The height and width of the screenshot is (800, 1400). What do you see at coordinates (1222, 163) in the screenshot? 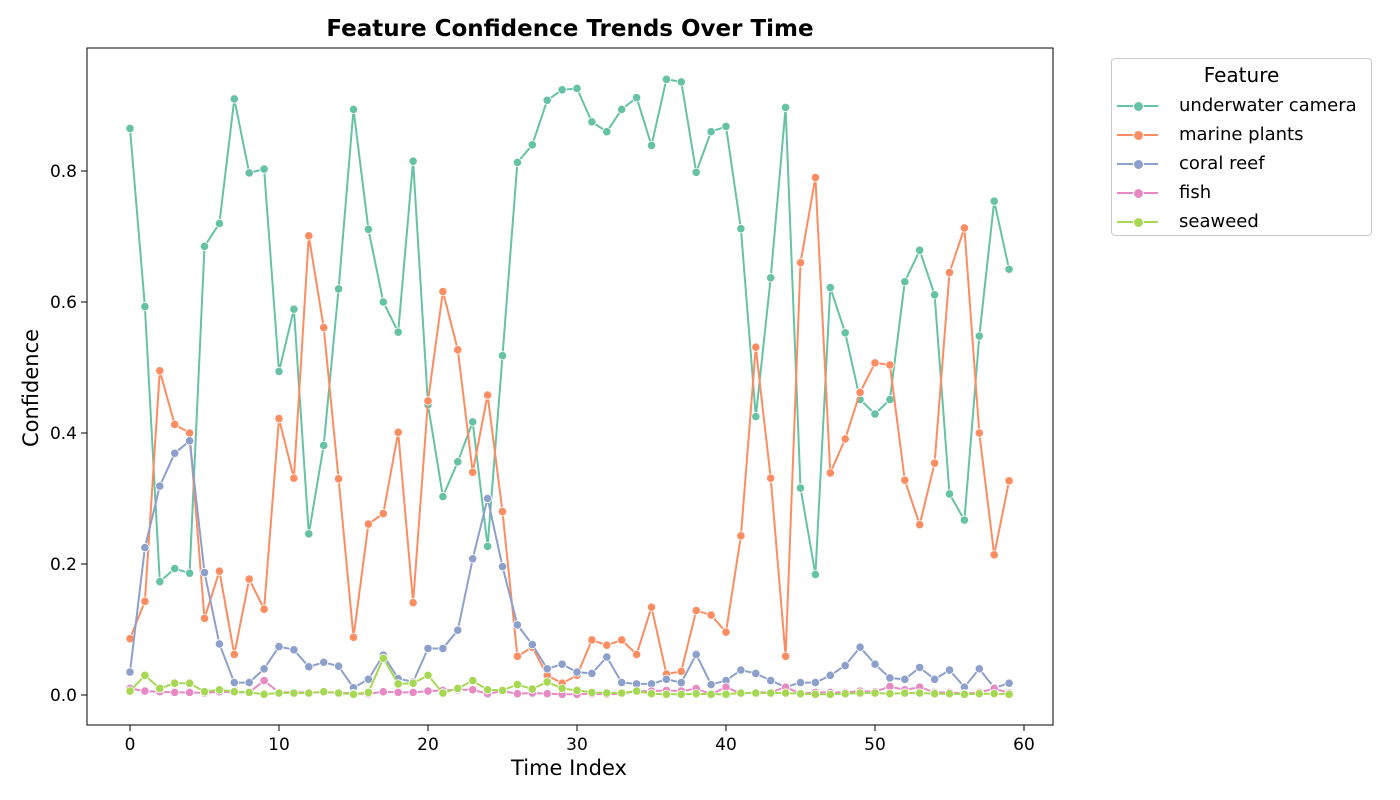
I see `legend-label: coral reef` at bounding box center [1222, 163].